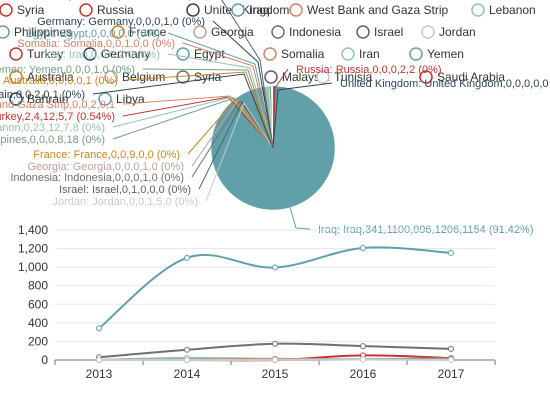 The image size is (550, 420). I want to click on pie-label-text-yemen: Yemen: Yemen,0,0,0,1,0 (0%), so click(67, 70).